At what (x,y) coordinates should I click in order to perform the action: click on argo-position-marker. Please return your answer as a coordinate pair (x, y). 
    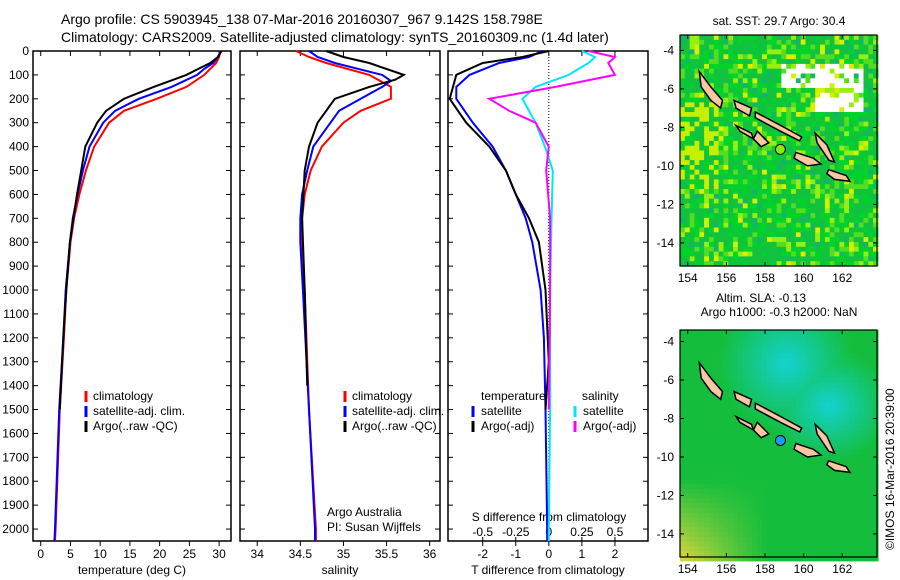
    Looking at the image, I should click on (780, 440).